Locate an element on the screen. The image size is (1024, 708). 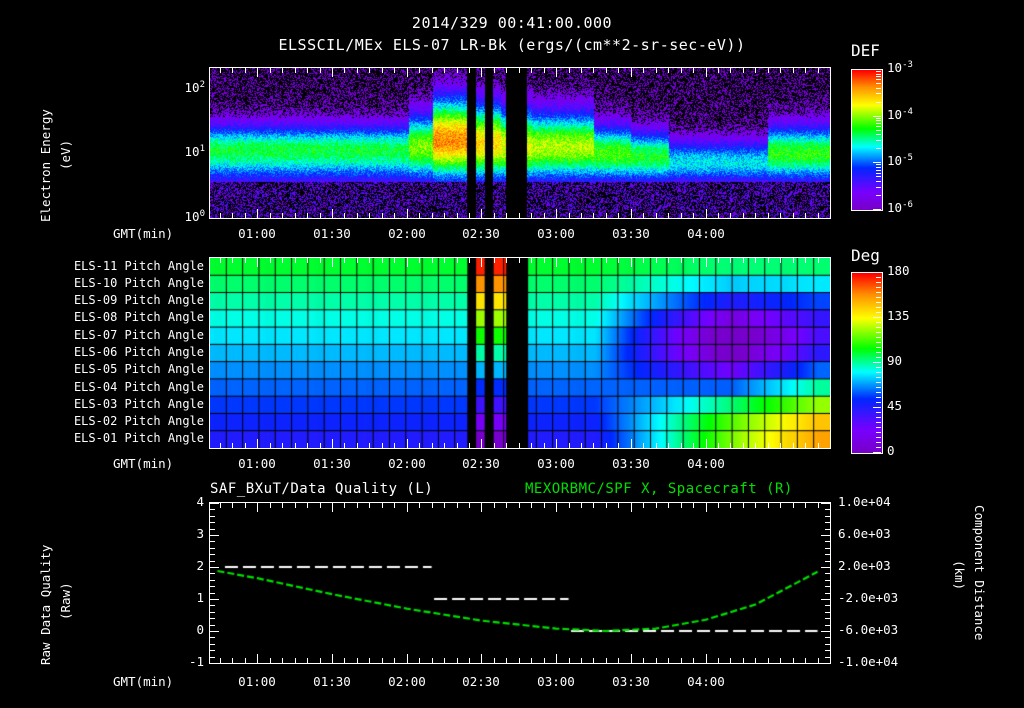
panel3-ytick-right-label: -1.0e+04 is located at coordinates (868, 661).